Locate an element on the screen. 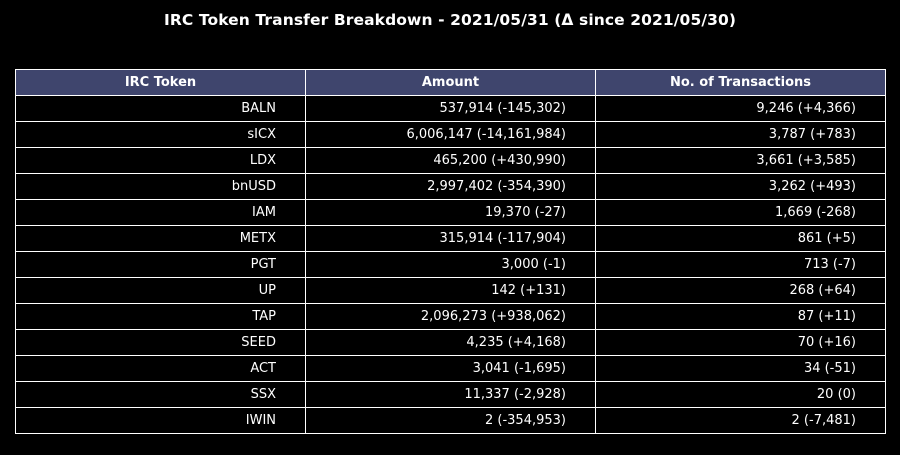 This screenshot has width=900, height=455. amount-cell: 3,041 (-1,695) is located at coordinates (450, 368).